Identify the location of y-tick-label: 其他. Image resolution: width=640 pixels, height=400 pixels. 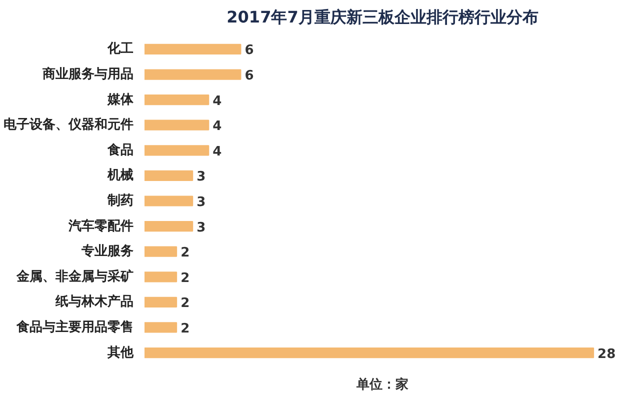
(120, 352).